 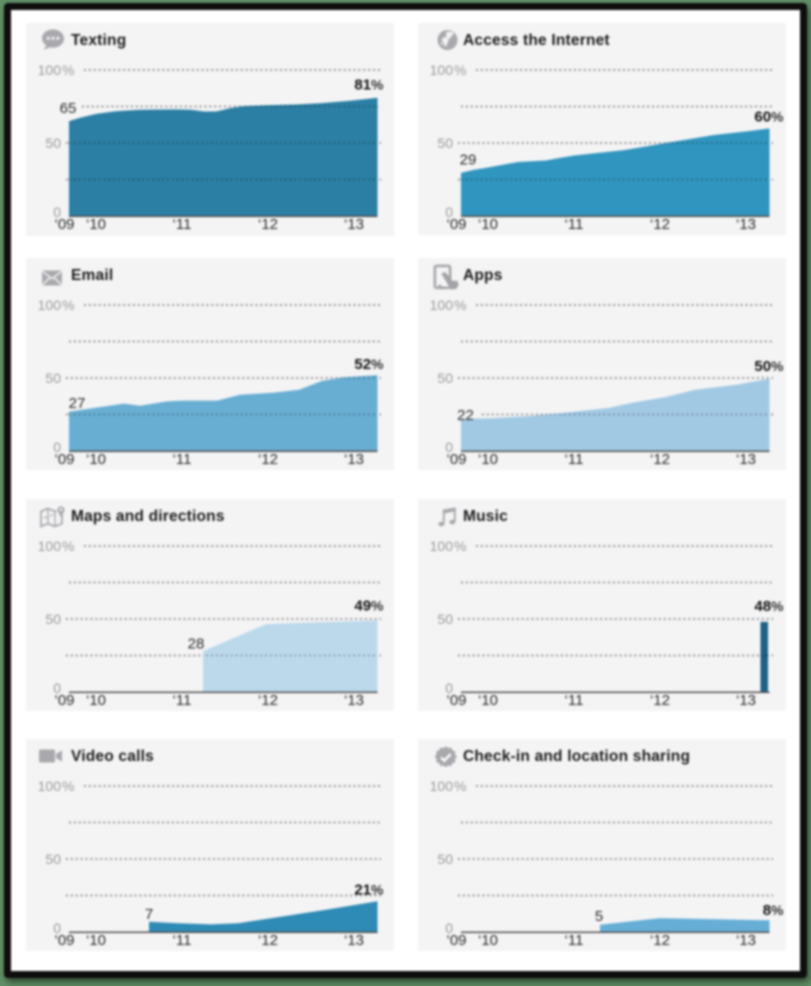 I want to click on svg-text: 49%, so click(x=369, y=606).